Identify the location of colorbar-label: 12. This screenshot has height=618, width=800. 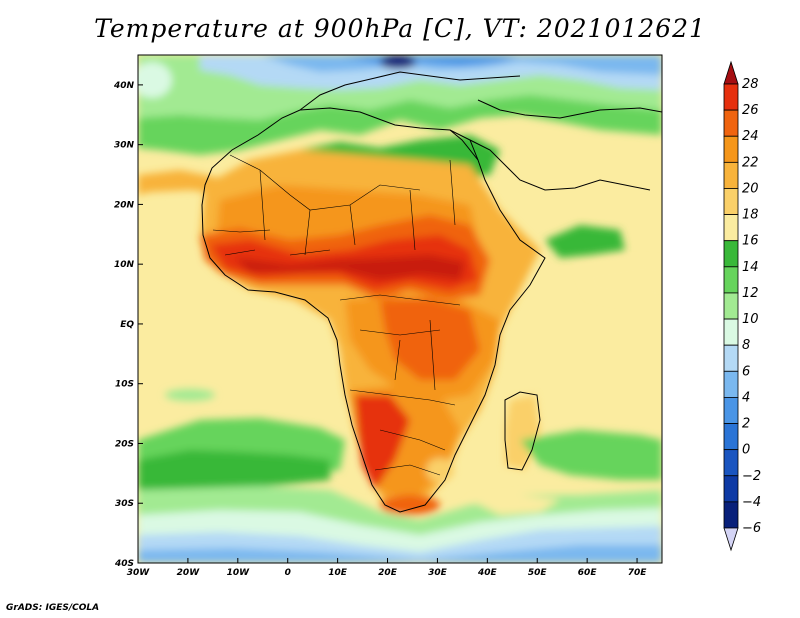
(750, 293).